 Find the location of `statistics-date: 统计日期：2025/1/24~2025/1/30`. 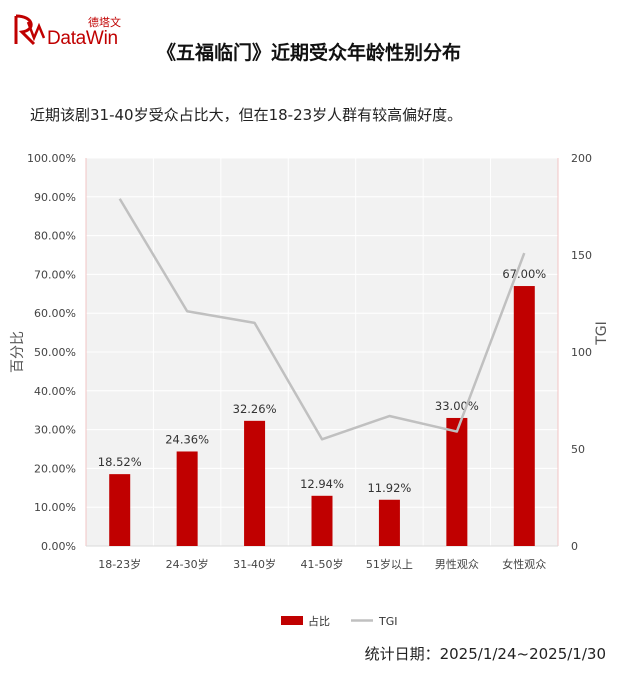

statistics-date: 统计日期：2025/1/24~2025/1/30 is located at coordinates (485, 654).